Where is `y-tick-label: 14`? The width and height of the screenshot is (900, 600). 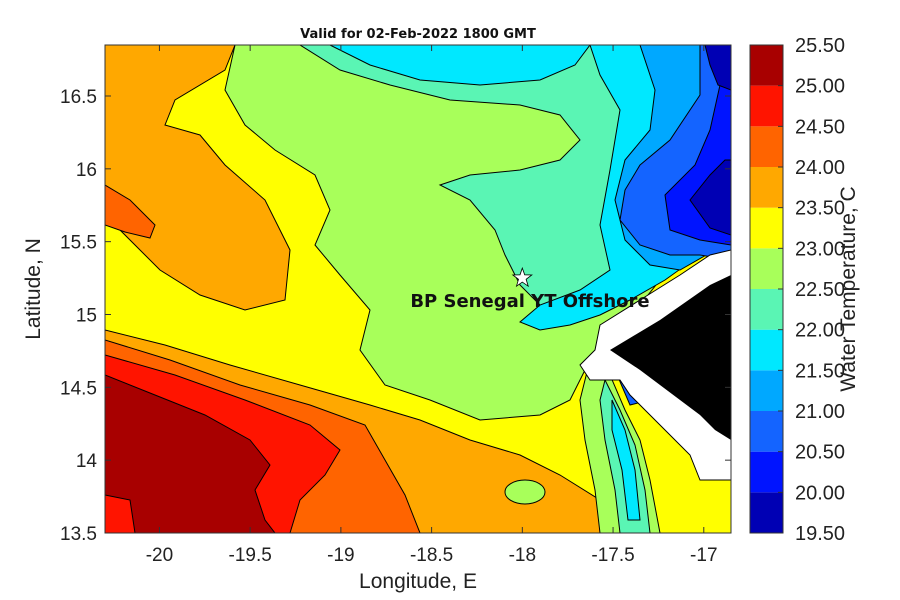
y-tick-label: 14 is located at coordinates (87, 461).